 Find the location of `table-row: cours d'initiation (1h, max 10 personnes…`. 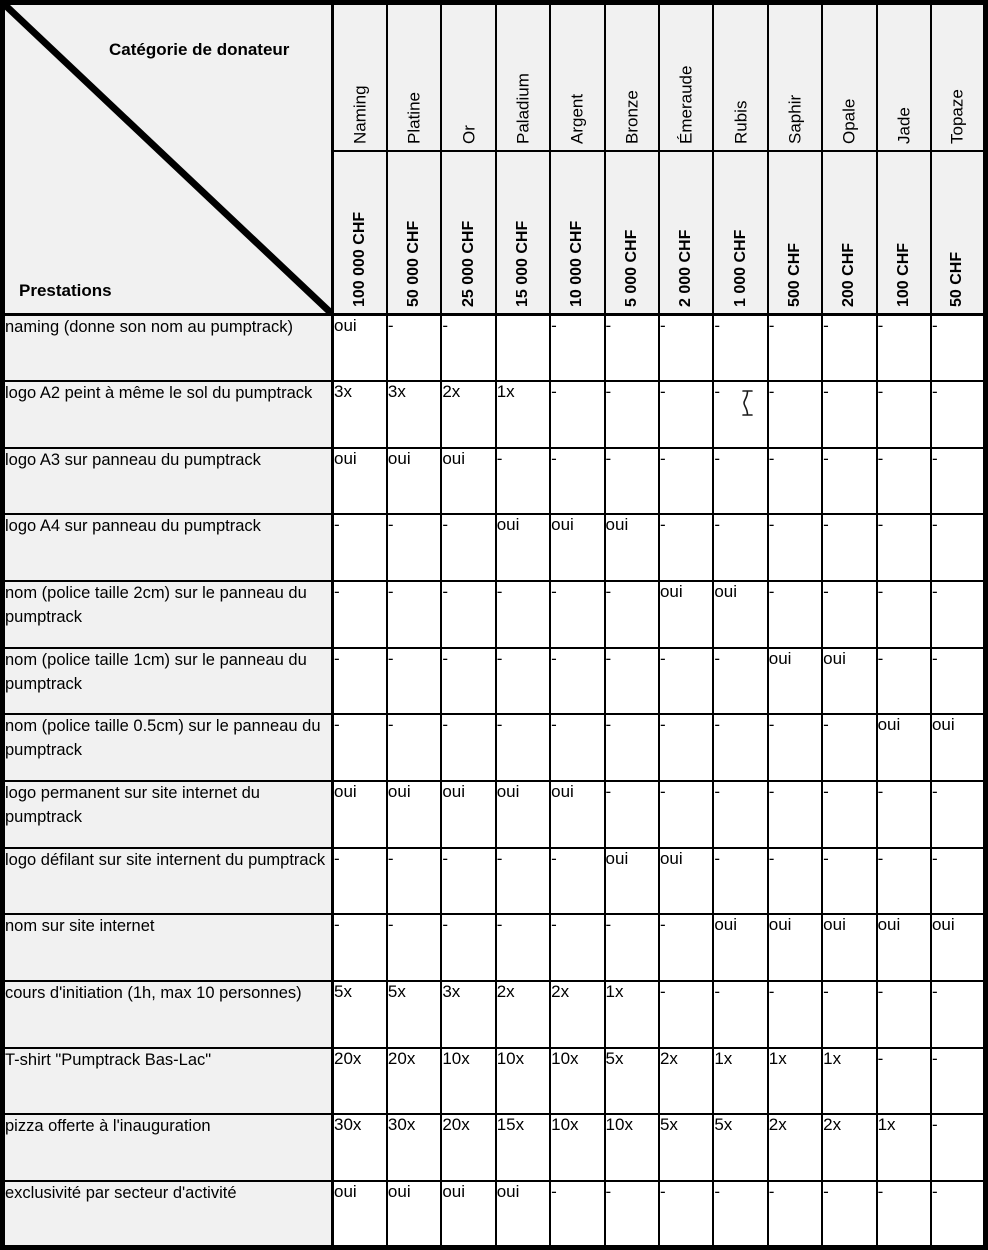

table-row: cours d'initiation (1h, max 10 personnes… is located at coordinates (494, 1014).